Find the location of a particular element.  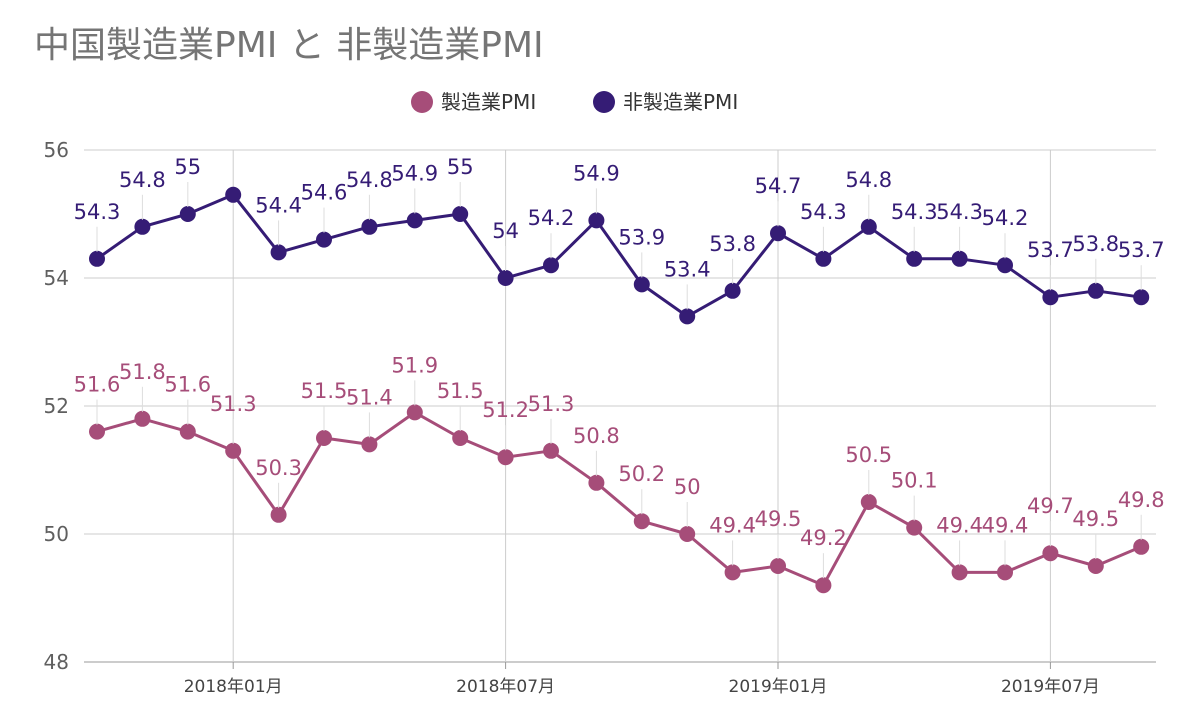

legend-marker-manufacturing is located at coordinates (422, 102).